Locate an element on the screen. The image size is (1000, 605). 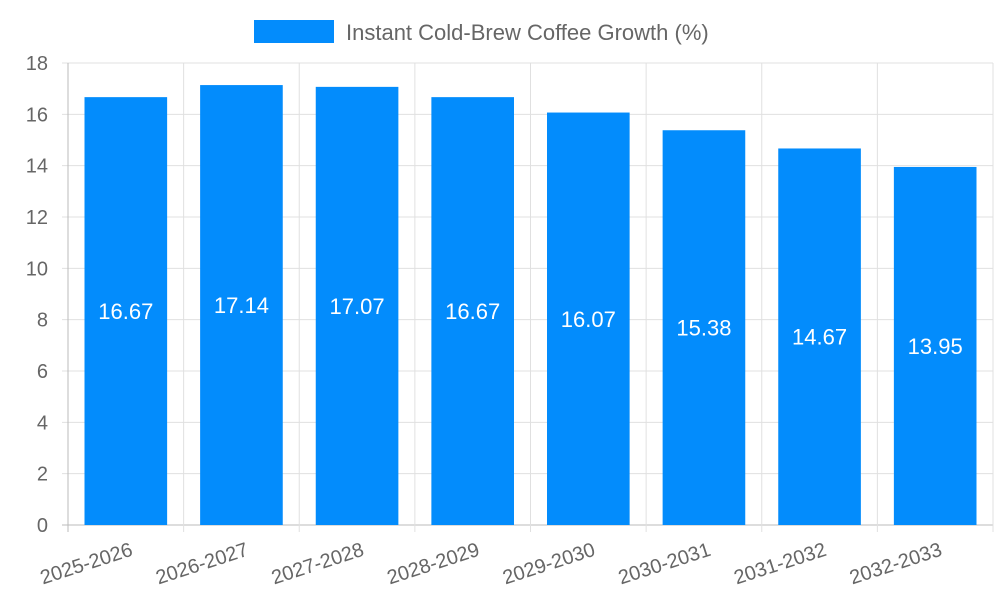
x-tick-label: 2032-2033 is located at coordinates (896, 564).